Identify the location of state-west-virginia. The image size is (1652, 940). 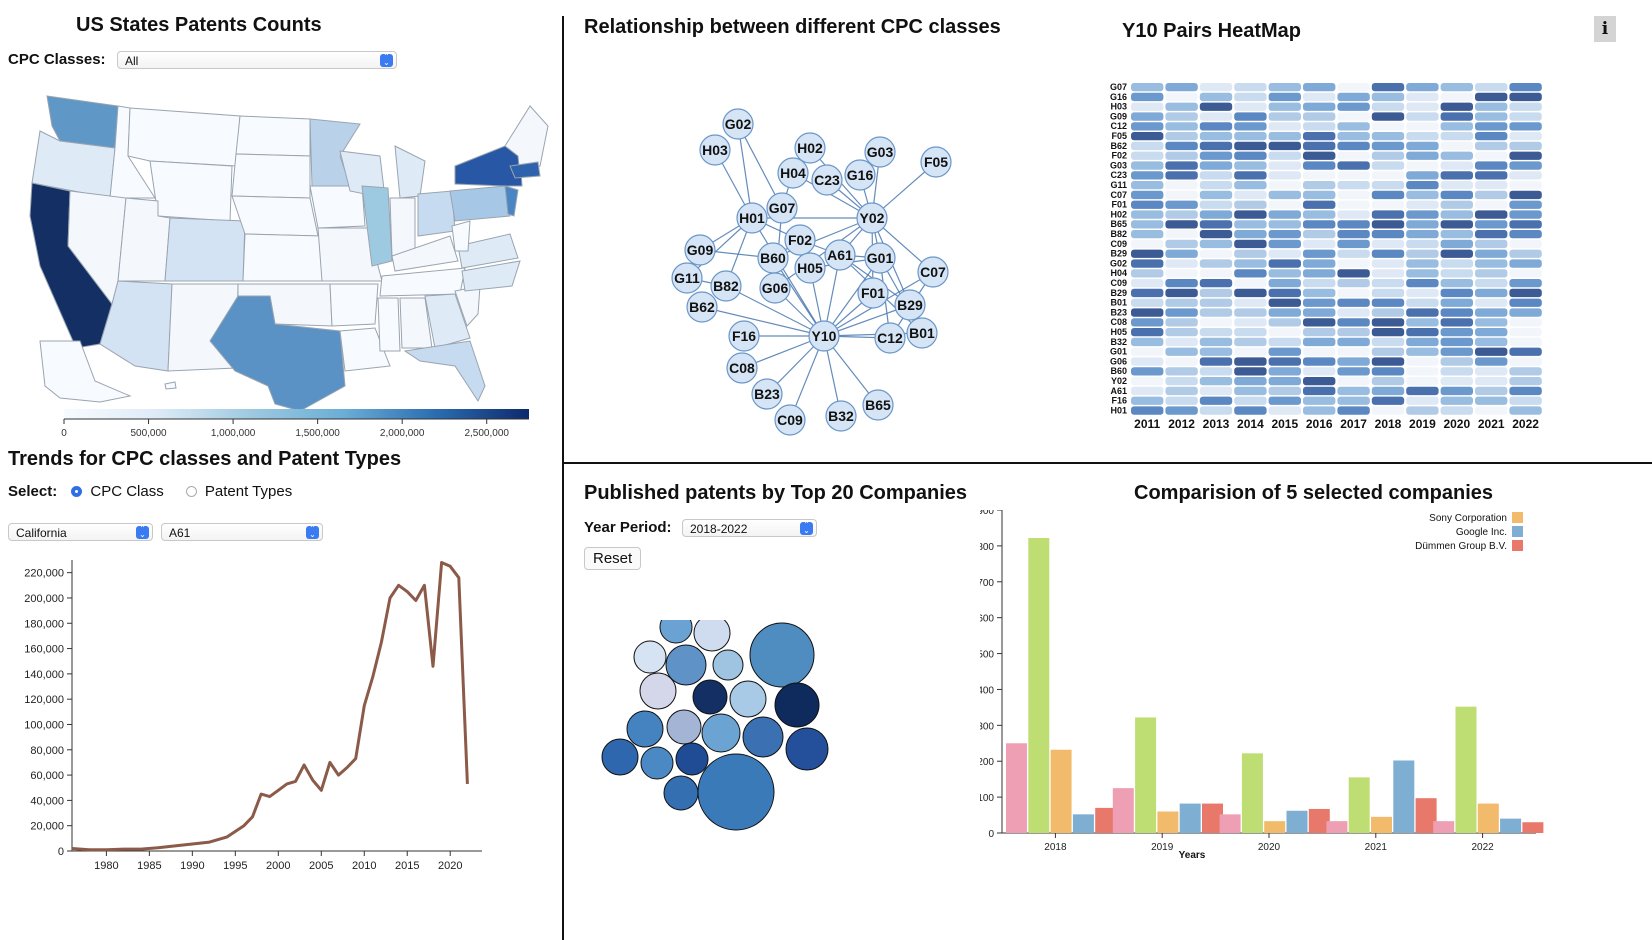
(461, 236).